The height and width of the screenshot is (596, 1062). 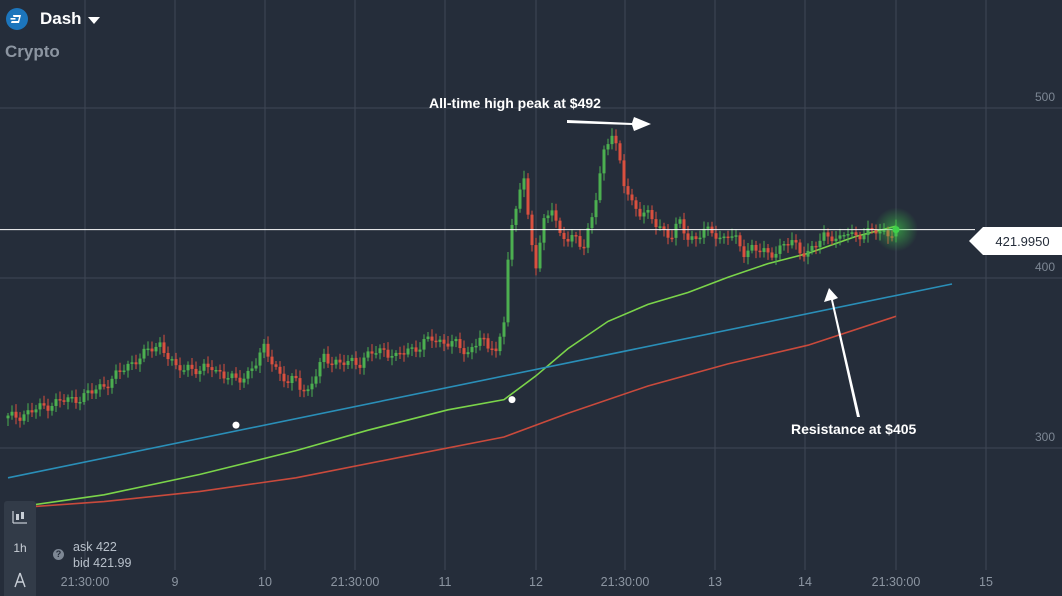 I want to click on drawing-tool-icon, so click(x=20, y=580).